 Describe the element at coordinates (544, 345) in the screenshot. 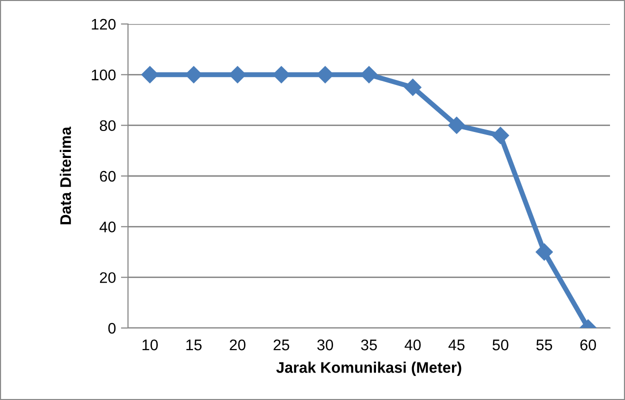

I see `x-tick-label: 55` at that location.